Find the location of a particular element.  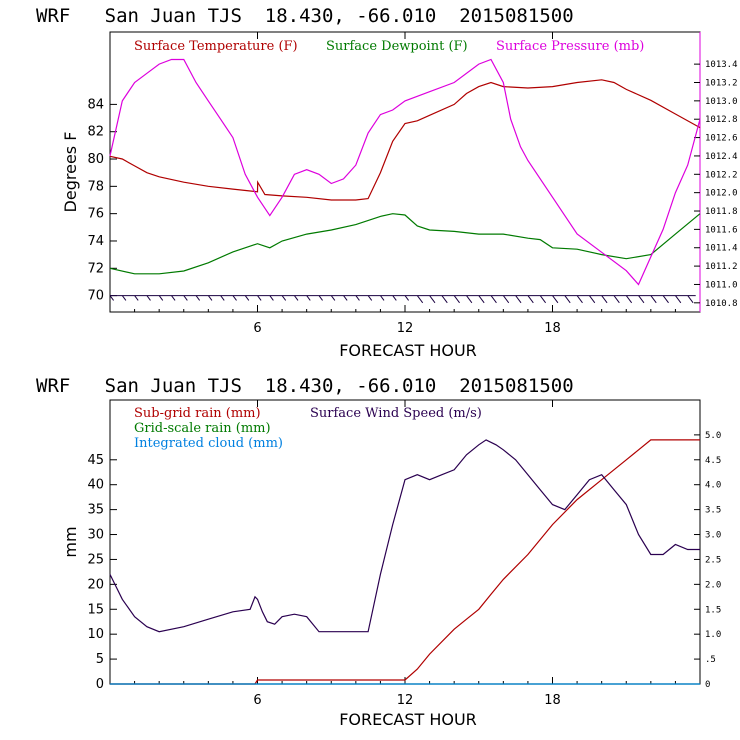

y2-tick-label: 1012.8 is located at coordinates (721, 120).